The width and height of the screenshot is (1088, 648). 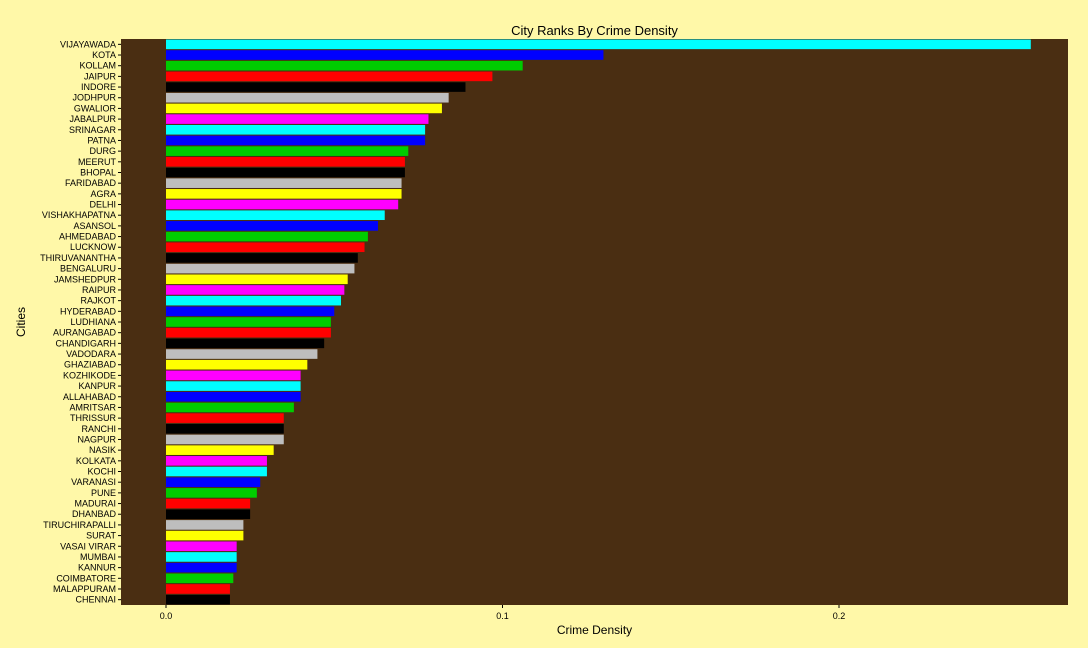 What do you see at coordinates (97, 162) in the screenshot?
I see `y-tick-label: MEERUT` at bounding box center [97, 162].